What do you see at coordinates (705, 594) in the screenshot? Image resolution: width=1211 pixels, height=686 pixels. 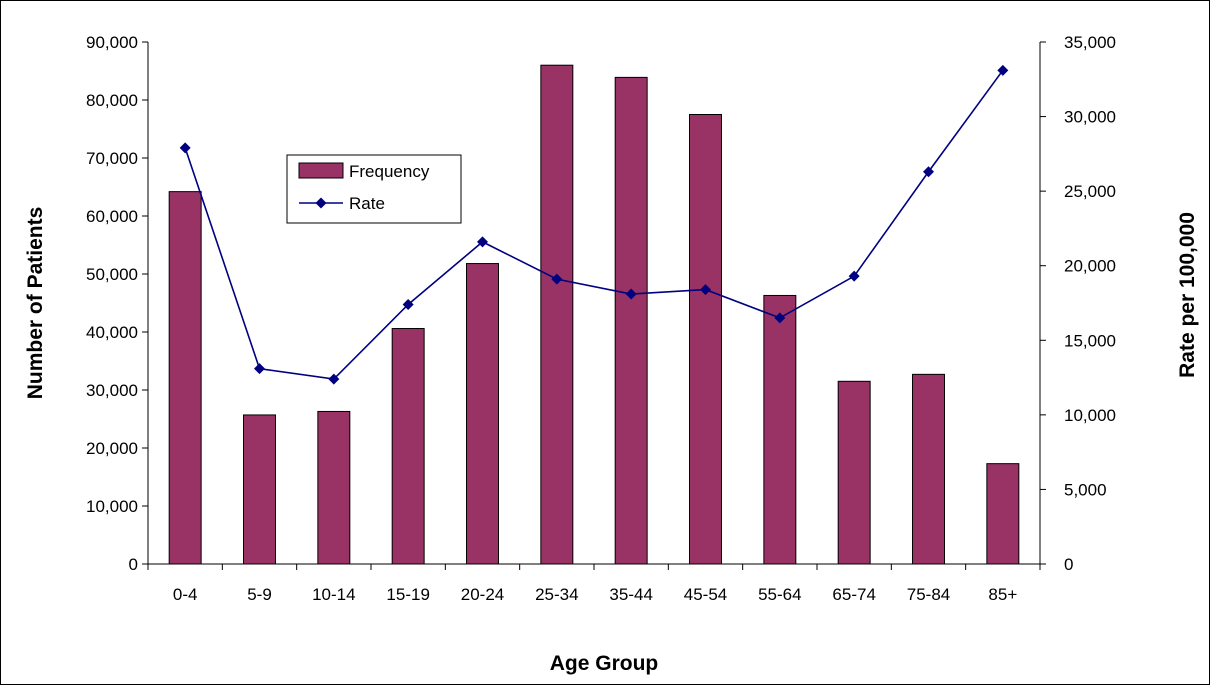 I see `x-tick-label: 45-54` at bounding box center [705, 594].